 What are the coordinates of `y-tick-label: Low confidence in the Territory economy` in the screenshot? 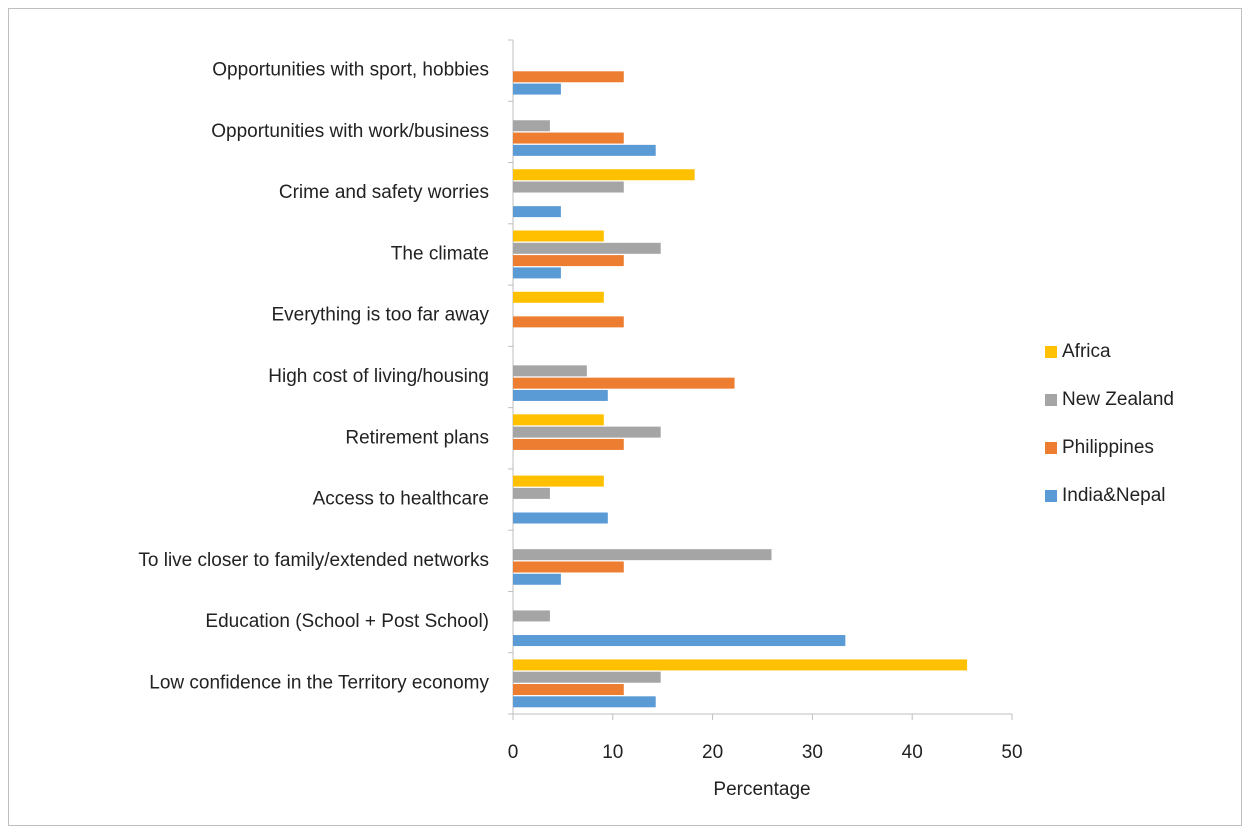 It's located at (319, 682).